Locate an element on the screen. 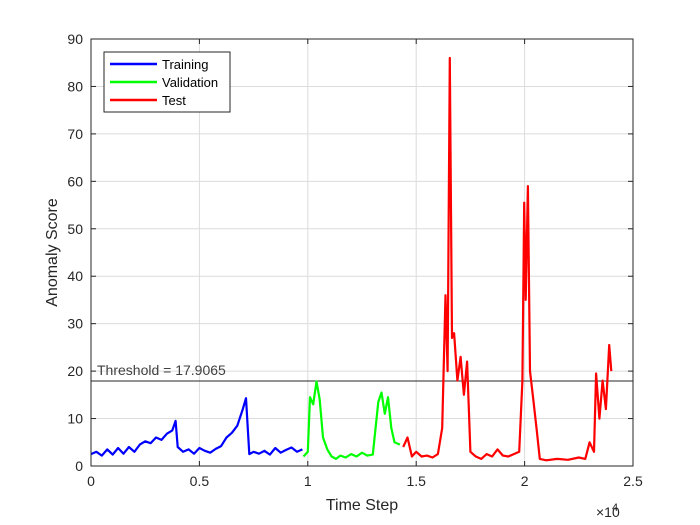  y-tick-label: 40 is located at coordinates (75, 276).